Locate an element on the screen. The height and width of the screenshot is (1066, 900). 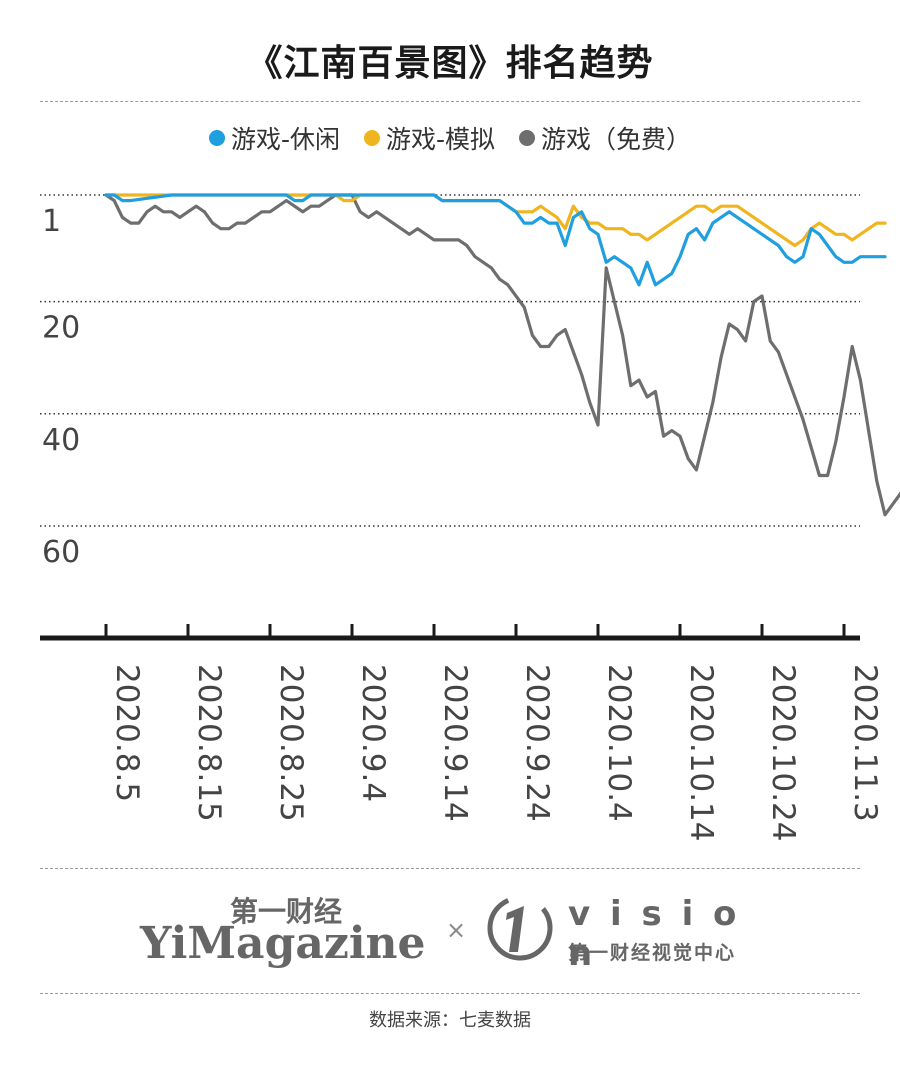
legend-item-casual: 游戏-休闲 is located at coordinates (274, 138).